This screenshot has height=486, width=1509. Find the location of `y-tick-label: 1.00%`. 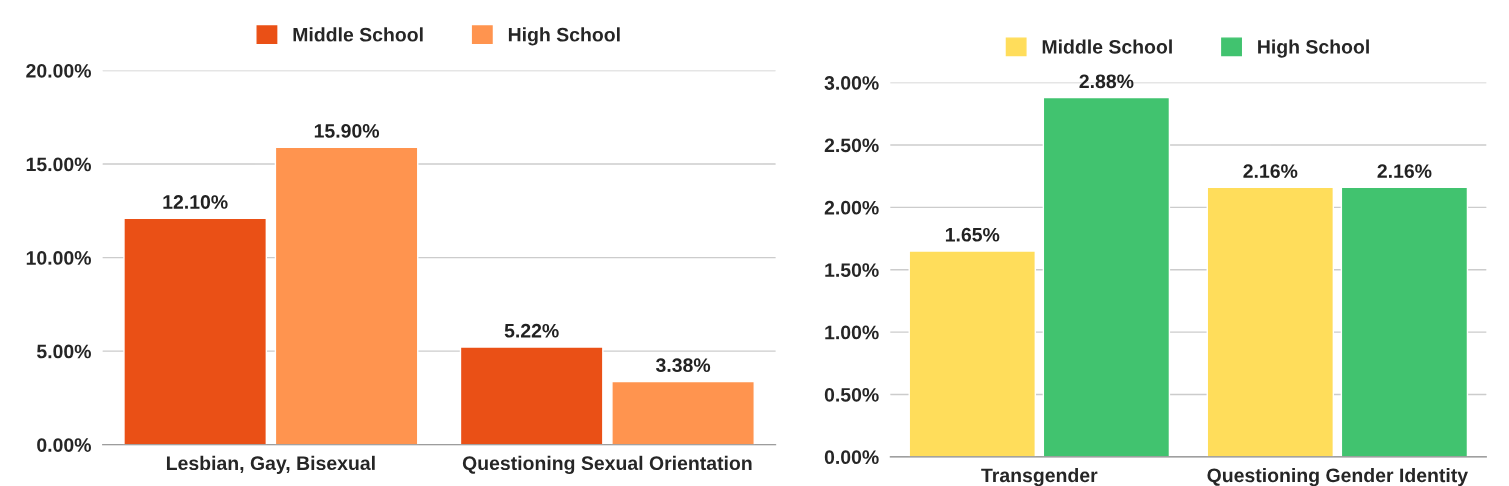

y-tick-label: 1.00% is located at coordinates (852, 332).